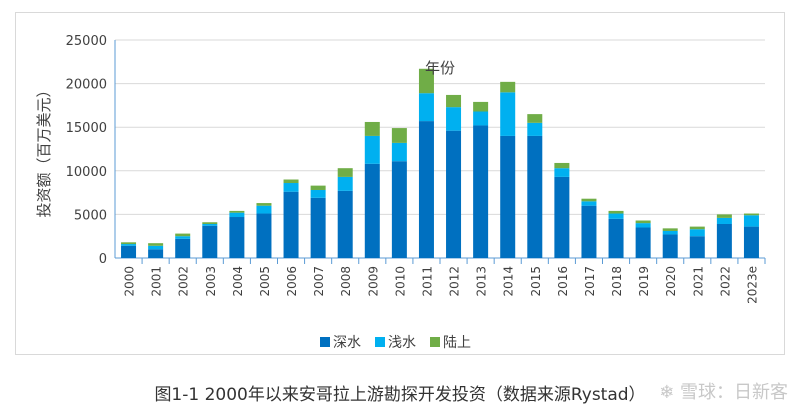 The height and width of the screenshot is (409, 800). Describe the element at coordinates (427, 281) in the screenshot. I see `x-tick-label: 2011` at that location.